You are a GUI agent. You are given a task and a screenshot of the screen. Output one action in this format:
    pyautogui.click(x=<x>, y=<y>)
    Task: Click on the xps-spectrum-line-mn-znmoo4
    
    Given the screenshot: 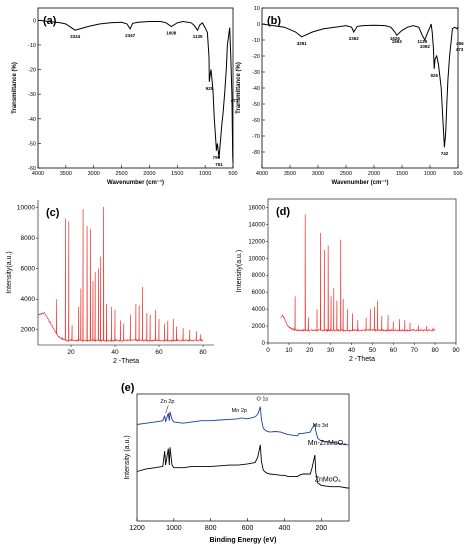 What is the action you would take?
    pyautogui.click(x=242, y=426)
    